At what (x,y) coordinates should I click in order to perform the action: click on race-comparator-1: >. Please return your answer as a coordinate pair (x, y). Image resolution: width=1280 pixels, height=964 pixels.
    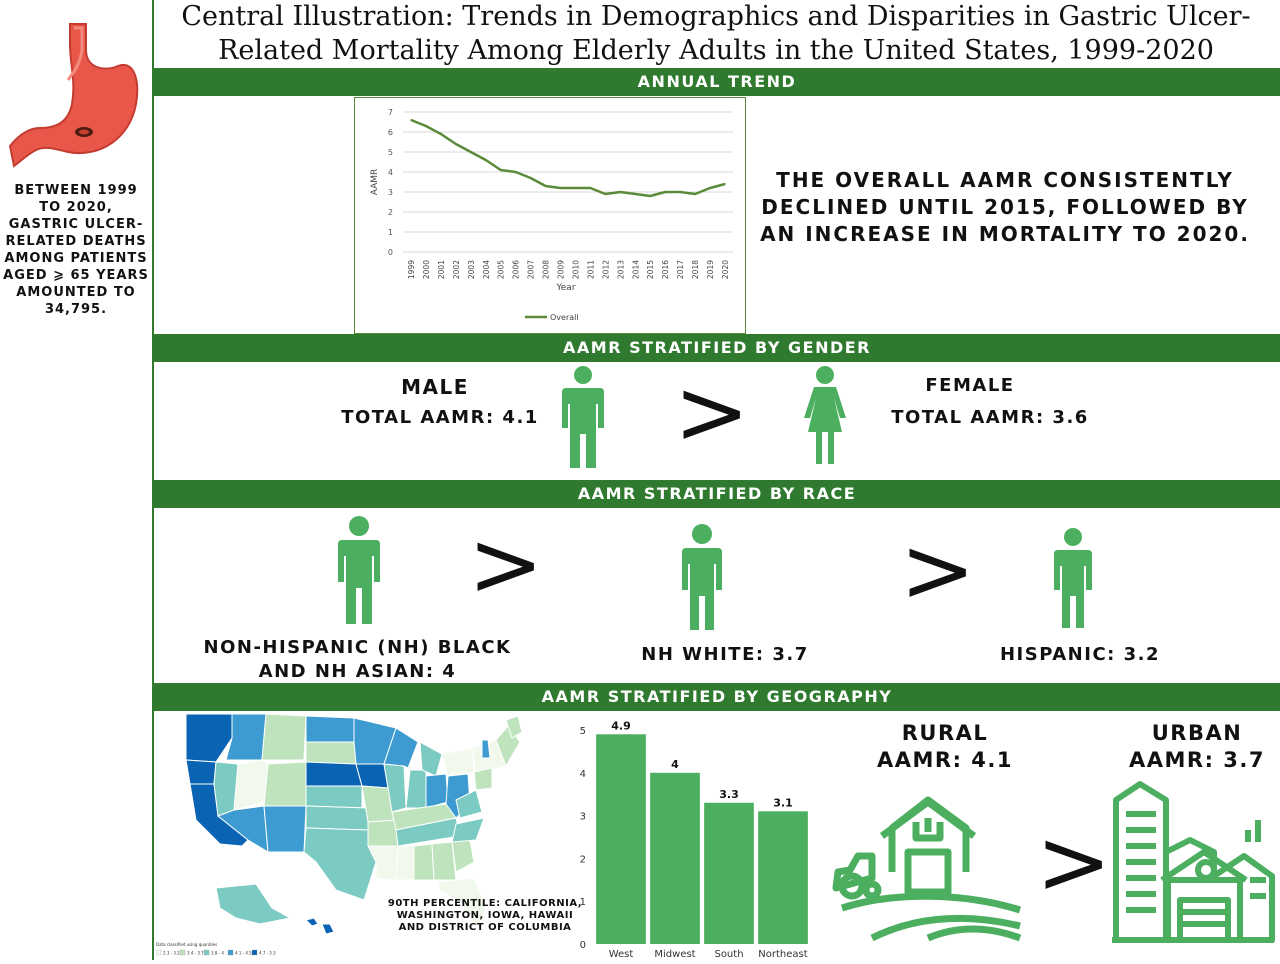
    Looking at the image, I should click on (506, 564).